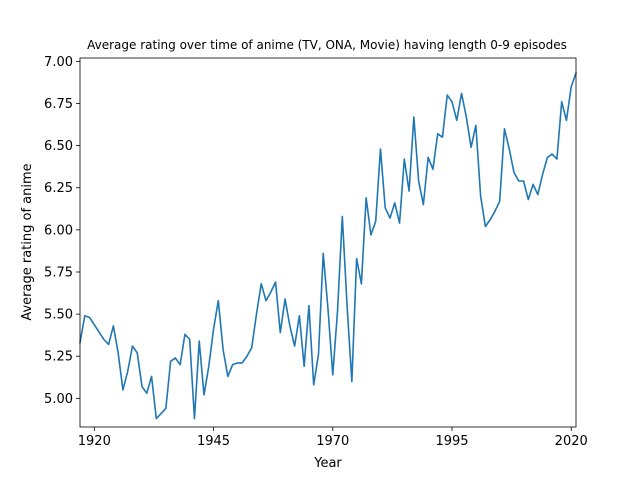 The image size is (640, 480). Describe the element at coordinates (58, 230) in the screenshot. I see `y-tick-label: 6.00` at that location.